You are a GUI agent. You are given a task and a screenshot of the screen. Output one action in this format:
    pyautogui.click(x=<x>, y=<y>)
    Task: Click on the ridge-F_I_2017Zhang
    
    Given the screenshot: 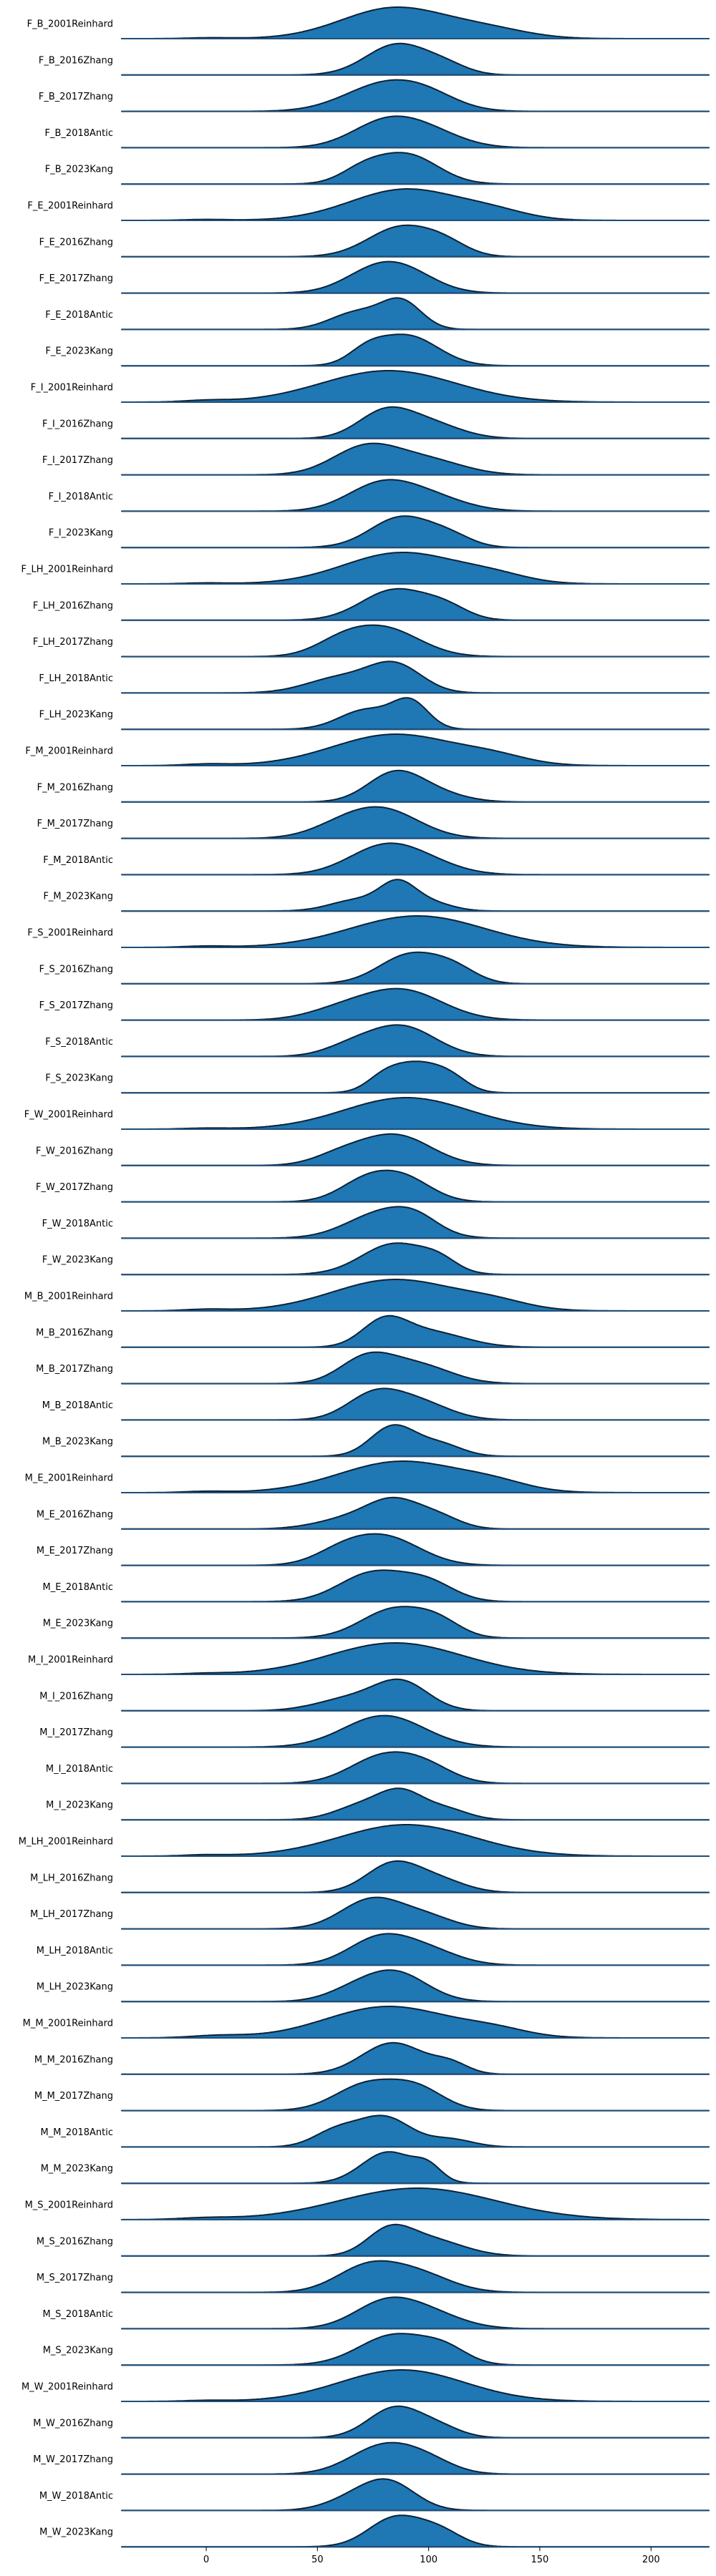 What is the action you would take?
    pyautogui.click(x=415, y=459)
    